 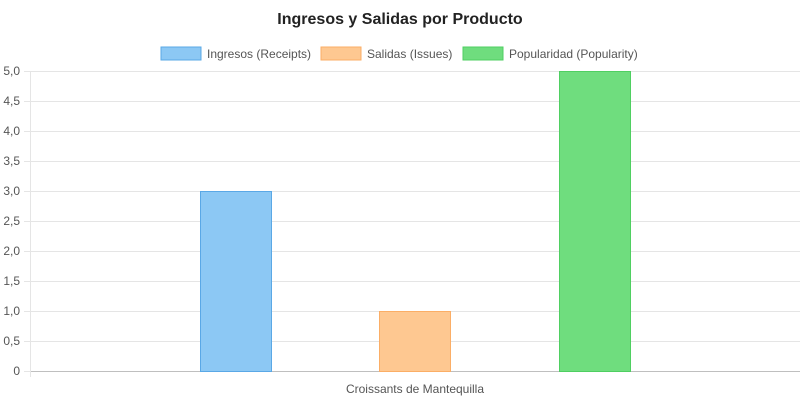 I want to click on y-tick-label: 0, so click(x=16, y=371).